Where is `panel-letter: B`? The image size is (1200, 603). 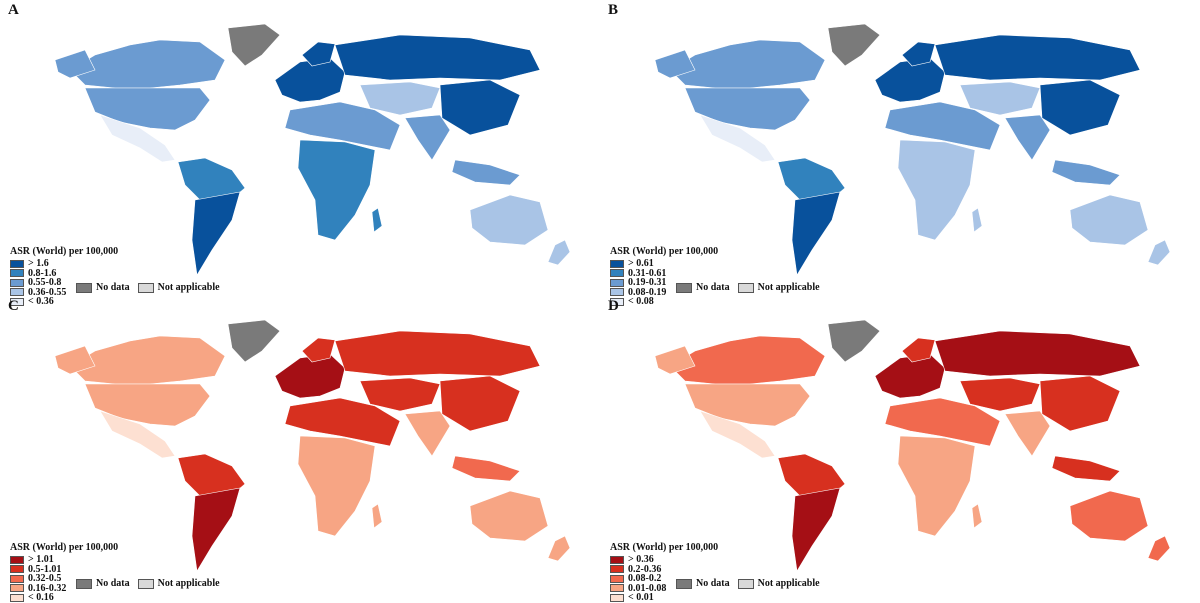 panel-letter: B is located at coordinates (613, 10).